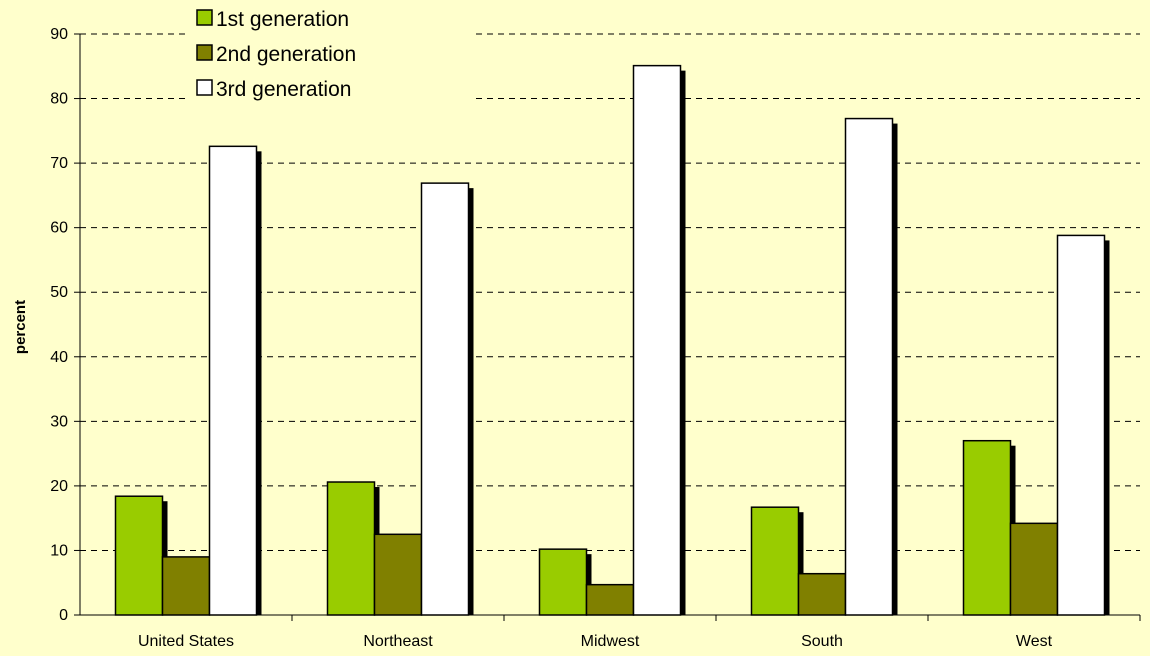  Describe the element at coordinates (59, 163) in the screenshot. I see `y-tick-label: 70` at that location.